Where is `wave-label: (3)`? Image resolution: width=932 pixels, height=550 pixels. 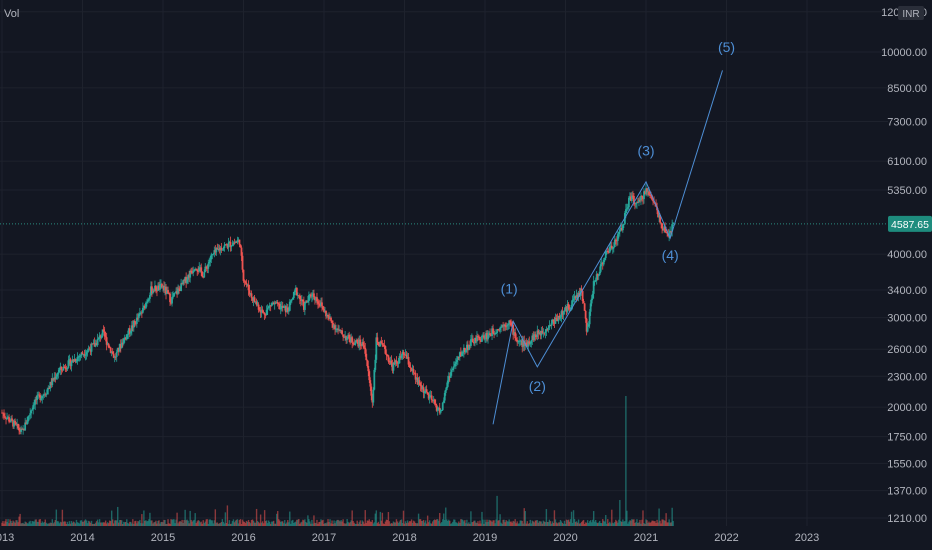 wave-label: (3) is located at coordinates (645, 151).